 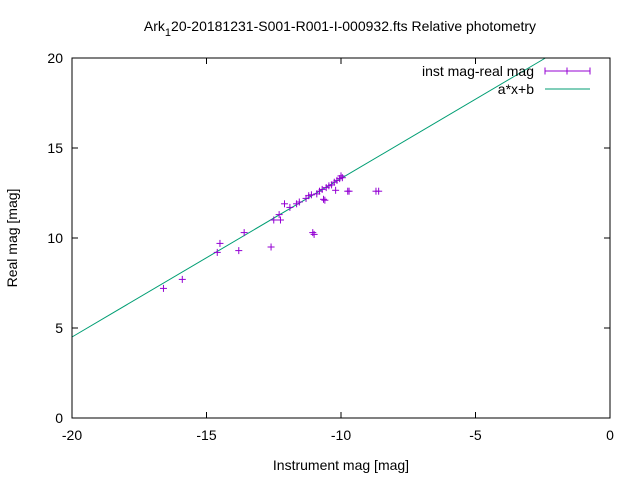 I want to click on legend-item: inst mag-real mag, so click(x=506, y=71).